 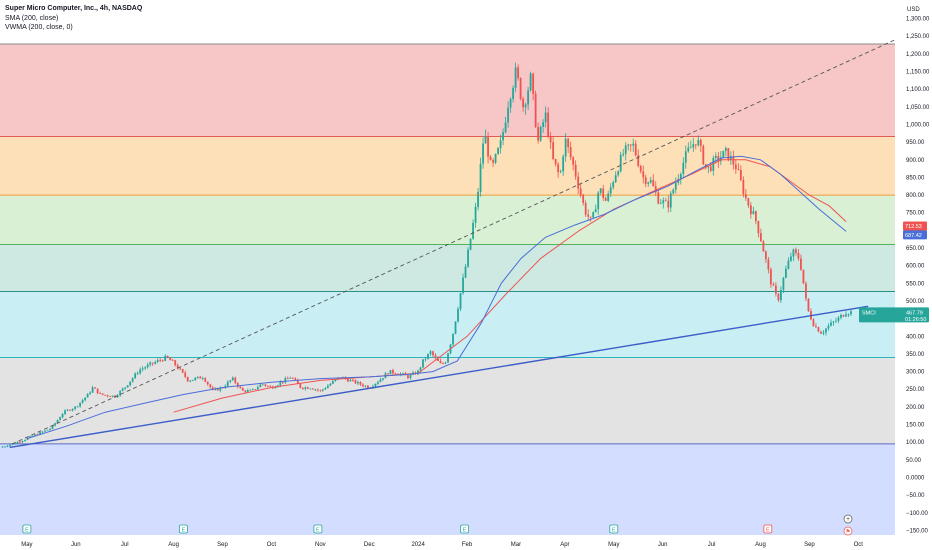 I want to click on add-event-glyph: +, so click(x=848, y=519).